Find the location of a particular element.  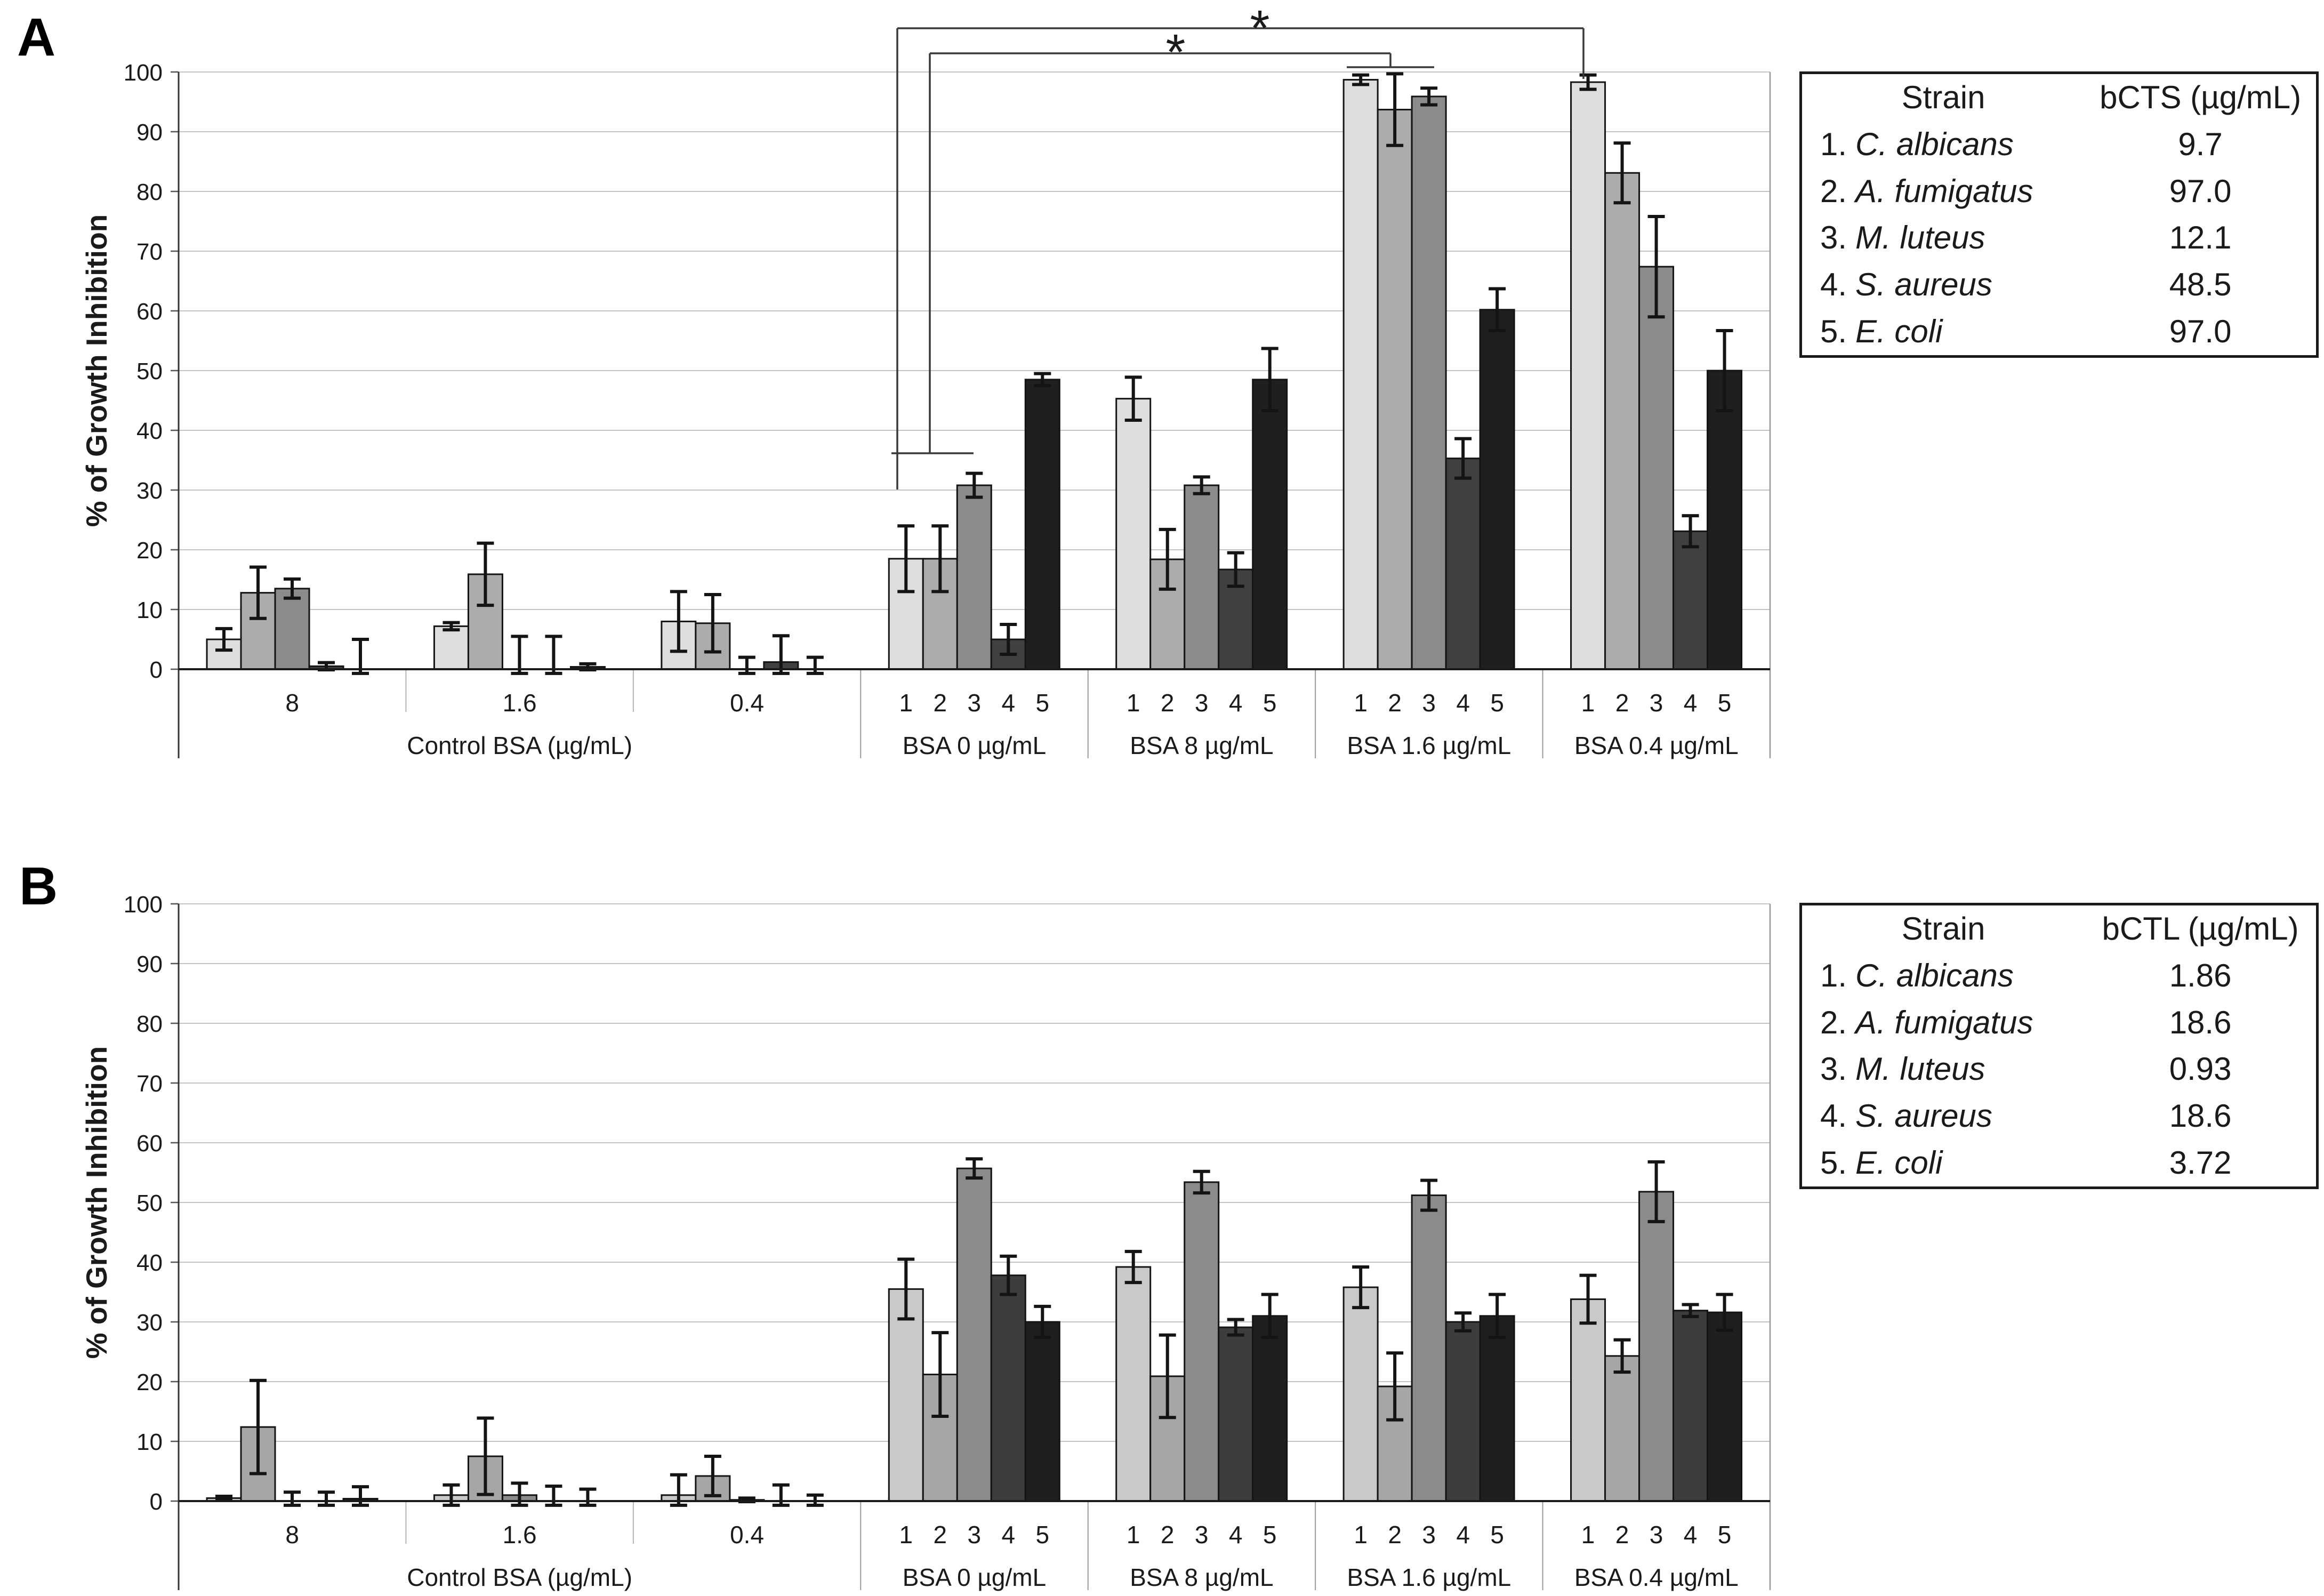

y-tick-label: 10 is located at coordinates (149, 1442).